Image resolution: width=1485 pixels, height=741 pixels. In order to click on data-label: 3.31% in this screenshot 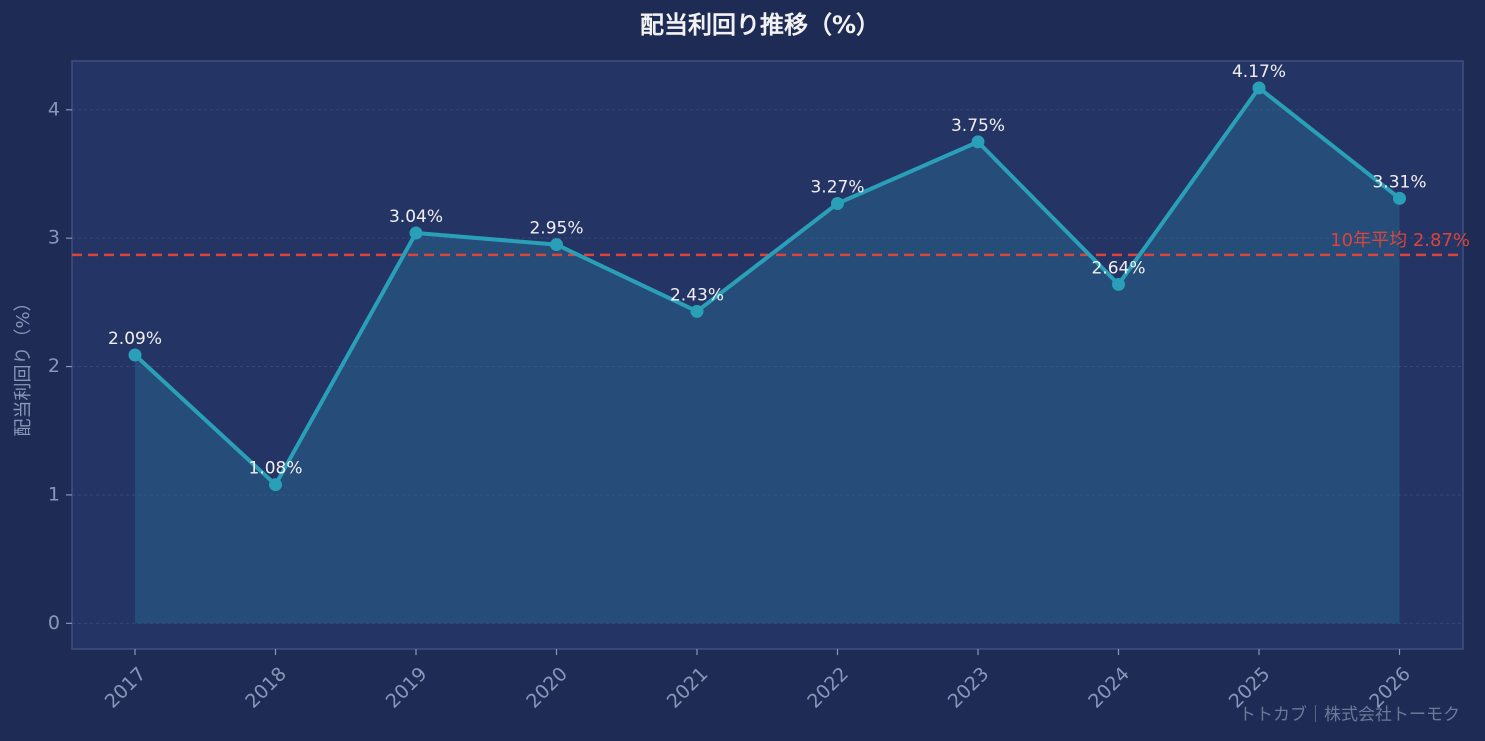, I will do `click(1399, 182)`.